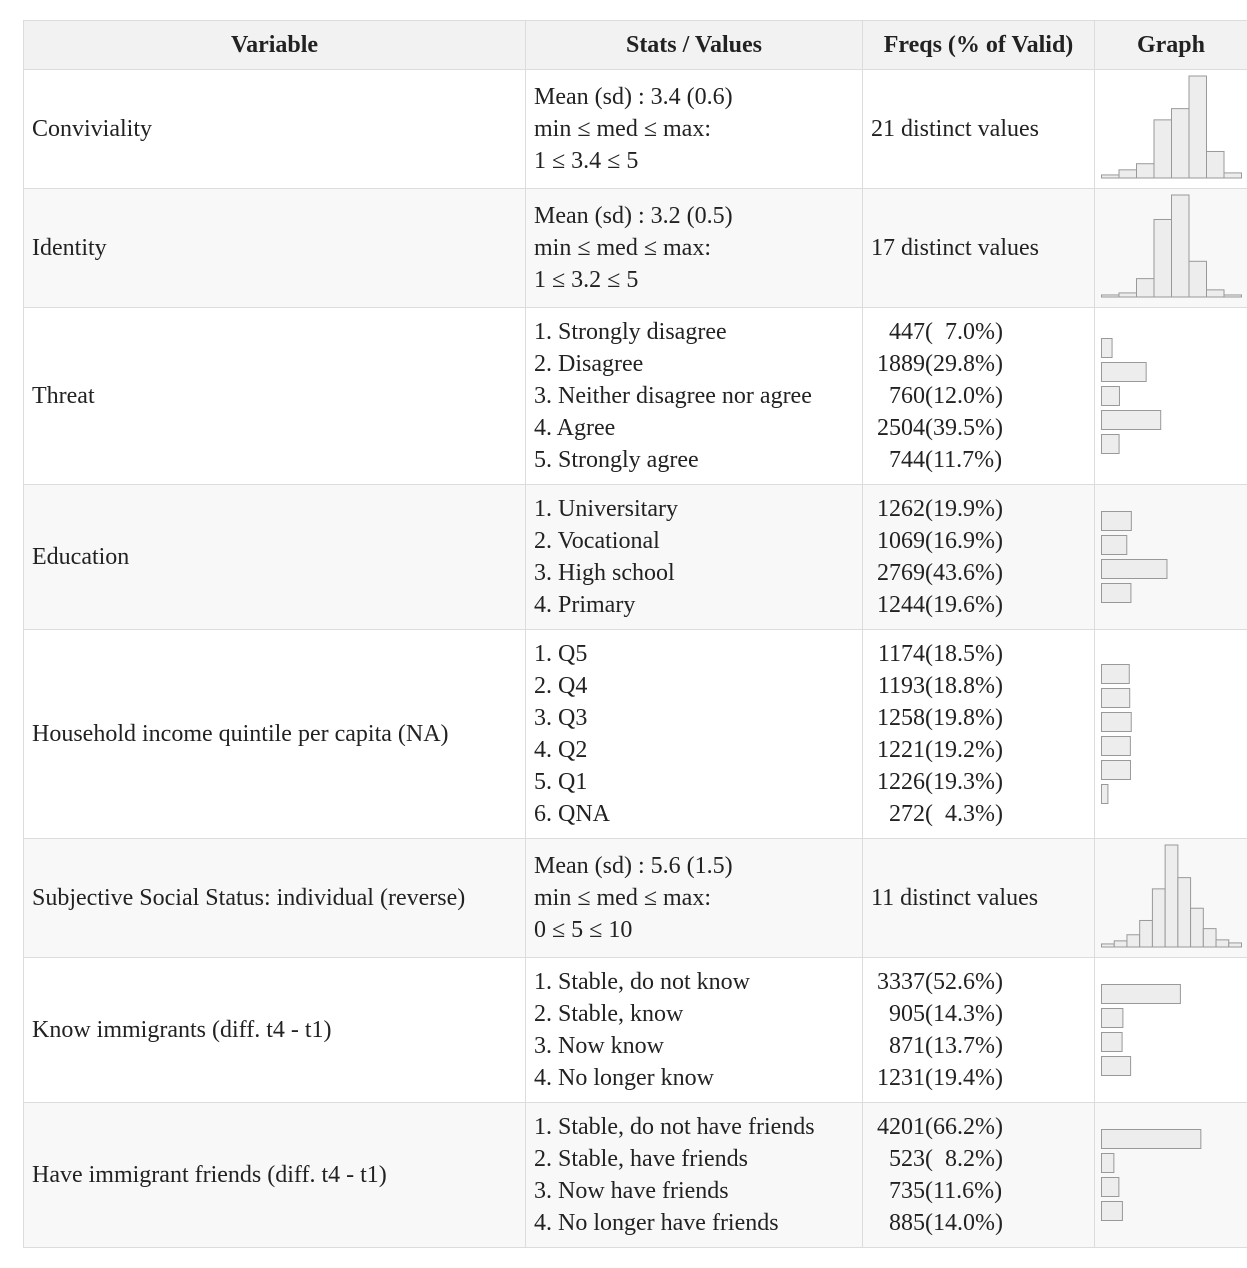  What do you see at coordinates (964, 541) in the screenshot?
I see `freq-pct: (16.9%)` at bounding box center [964, 541].